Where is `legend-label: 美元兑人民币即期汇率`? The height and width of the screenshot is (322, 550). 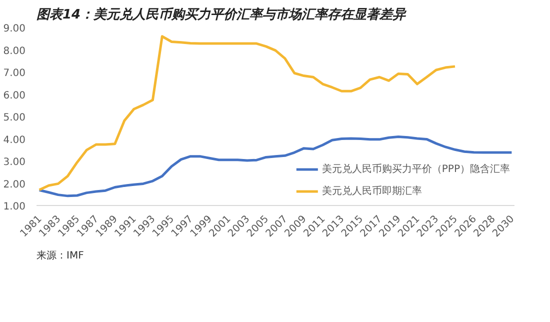 legend-label: 美元兑人民币即期汇率 is located at coordinates (372, 191).